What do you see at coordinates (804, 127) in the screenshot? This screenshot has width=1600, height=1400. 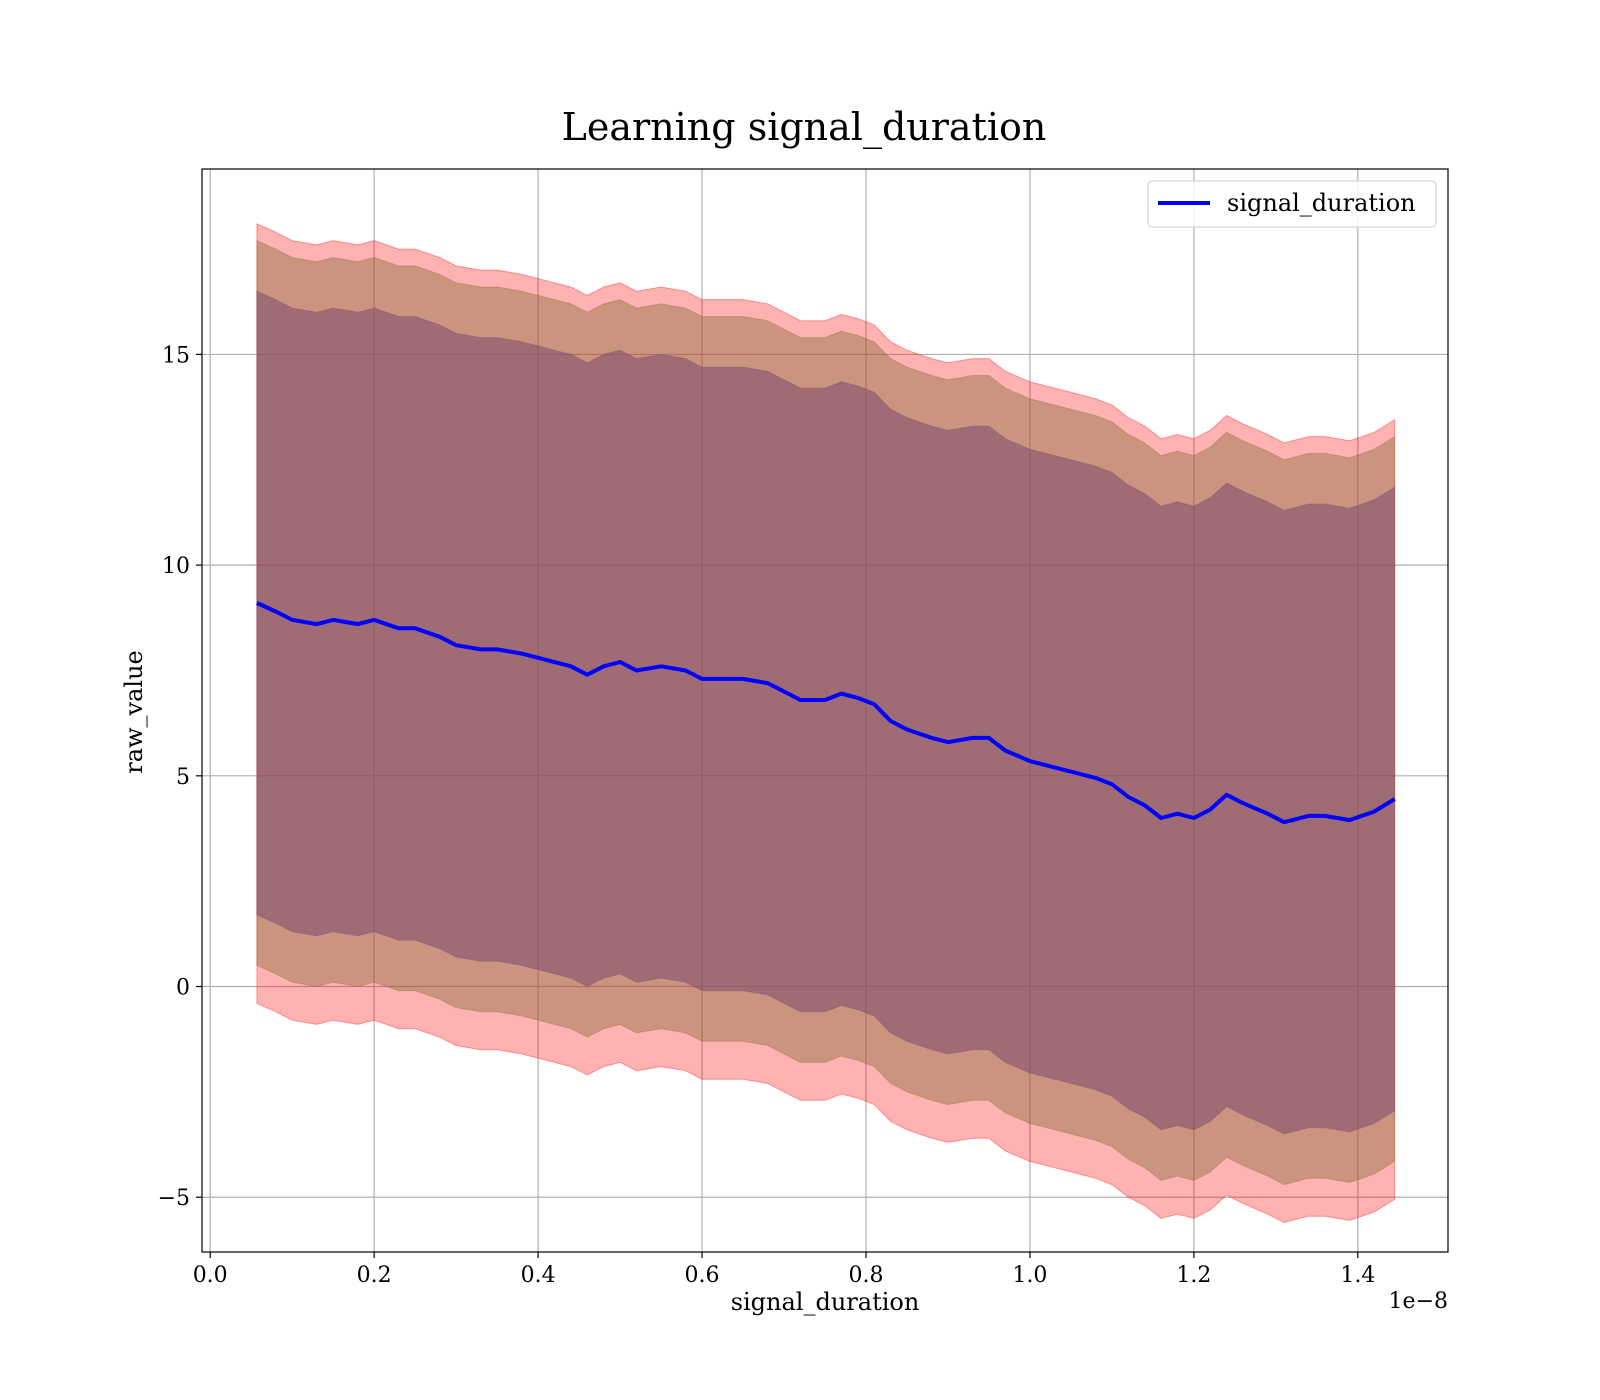 I see `chart-title: Learning signal_duration` at bounding box center [804, 127].